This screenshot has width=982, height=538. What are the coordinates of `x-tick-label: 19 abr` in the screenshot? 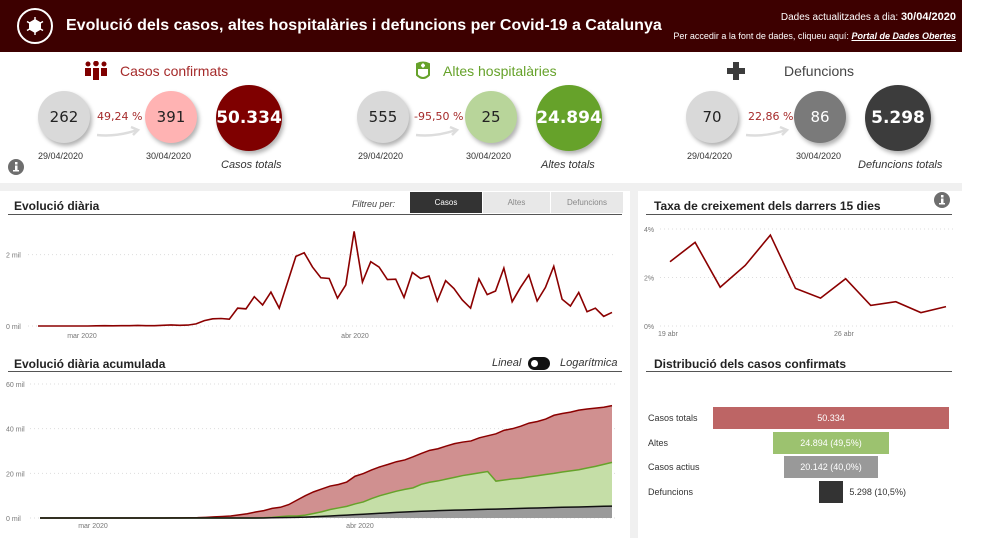 It's located at (668, 334).